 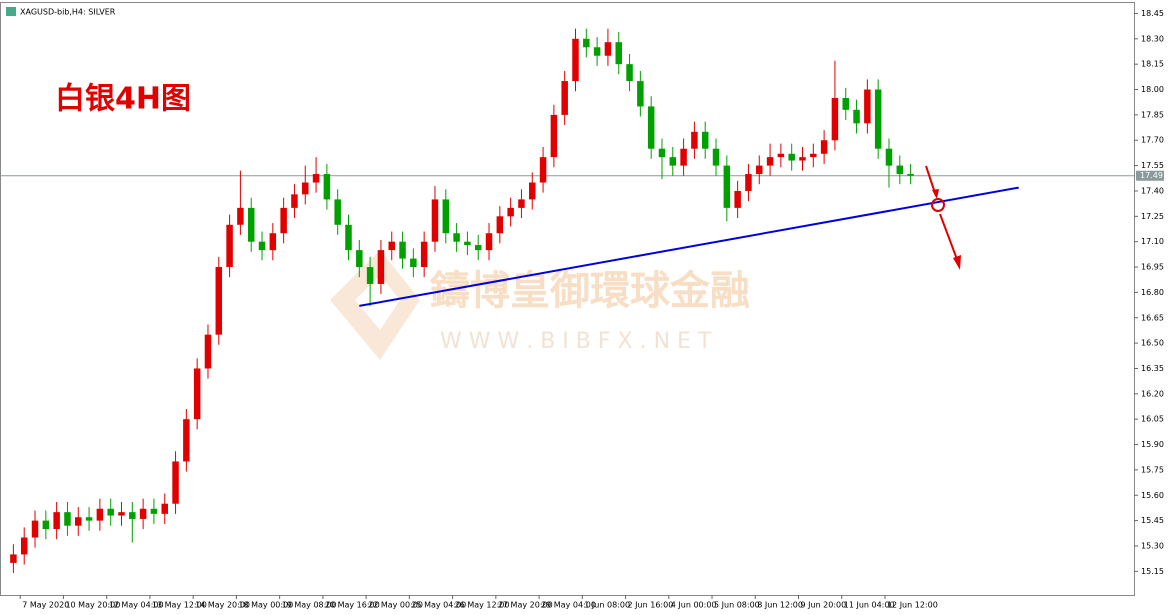 I want to click on x-tick-label: 9 Jun 20:00, so click(x=824, y=605).